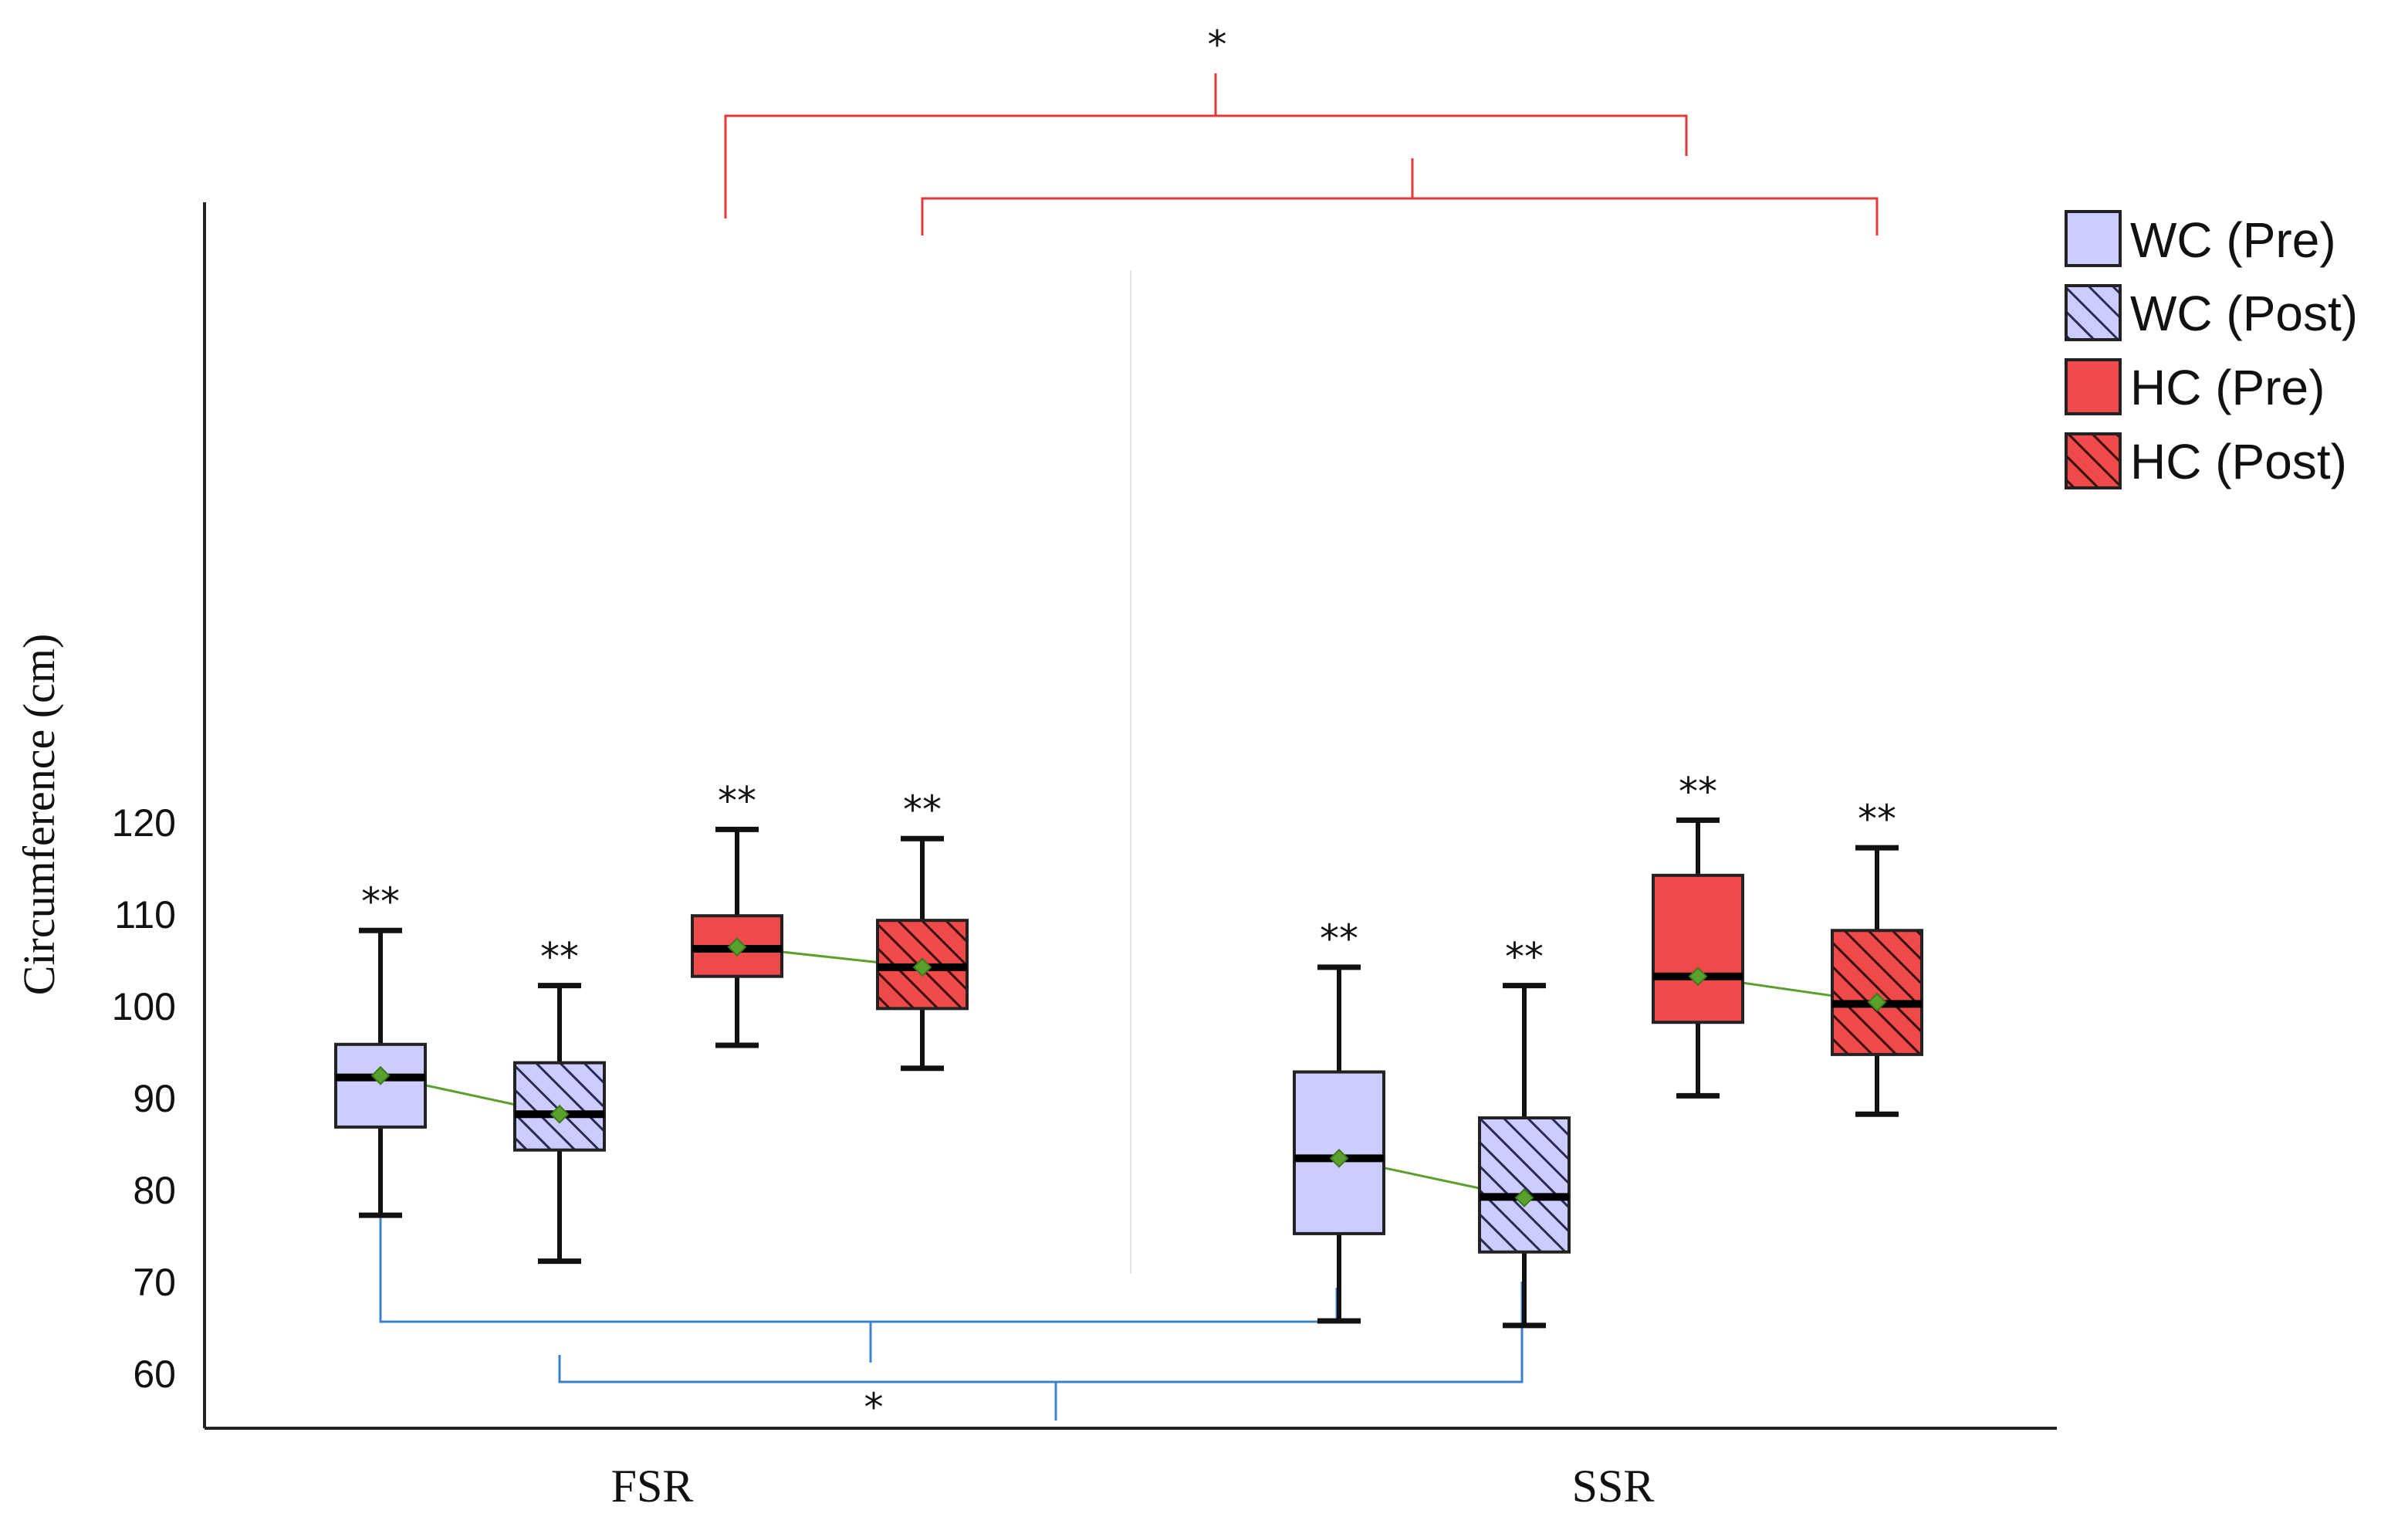 This screenshot has height=1534, width=2408. Describe the element at coordinates (2244, 313) in the screenshot. I see `legend-label-wc-post: WC (Post)` at that location.